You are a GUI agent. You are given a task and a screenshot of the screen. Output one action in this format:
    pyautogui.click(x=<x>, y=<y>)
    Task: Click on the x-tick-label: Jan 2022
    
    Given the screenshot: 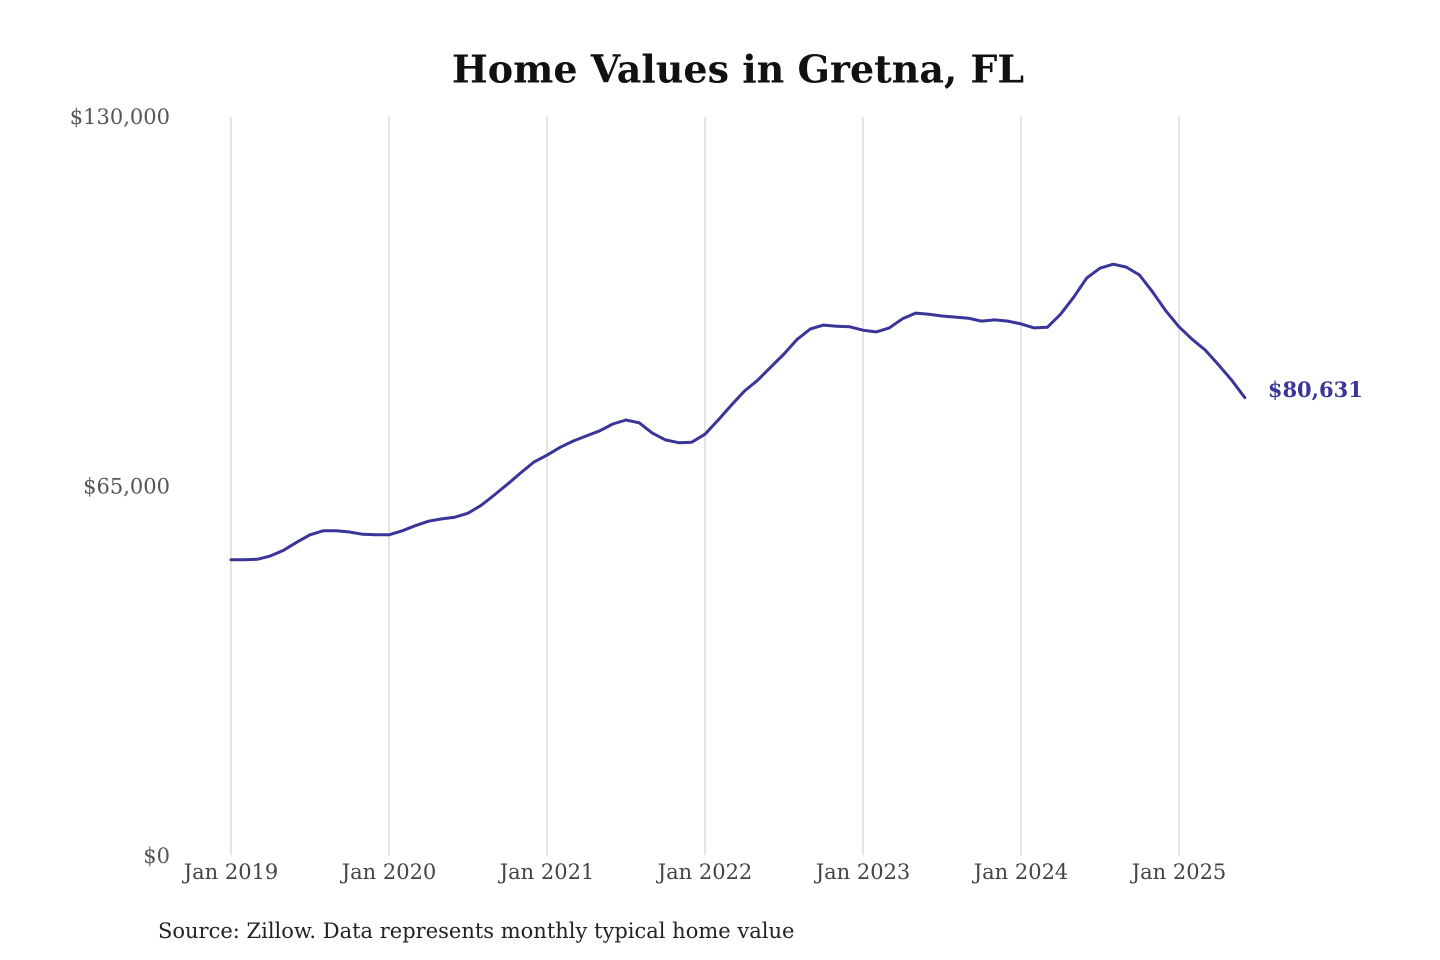 What is the action you would take?
    pyautogui.click(x=704, y=872)
    